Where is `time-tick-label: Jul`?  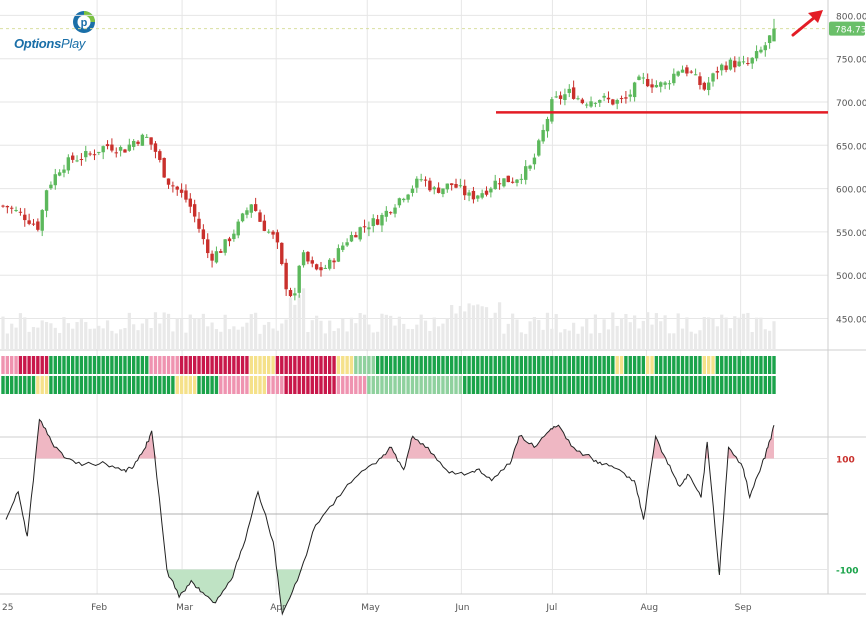
time-tick-label: Jul is located at coordinates (551, 608).